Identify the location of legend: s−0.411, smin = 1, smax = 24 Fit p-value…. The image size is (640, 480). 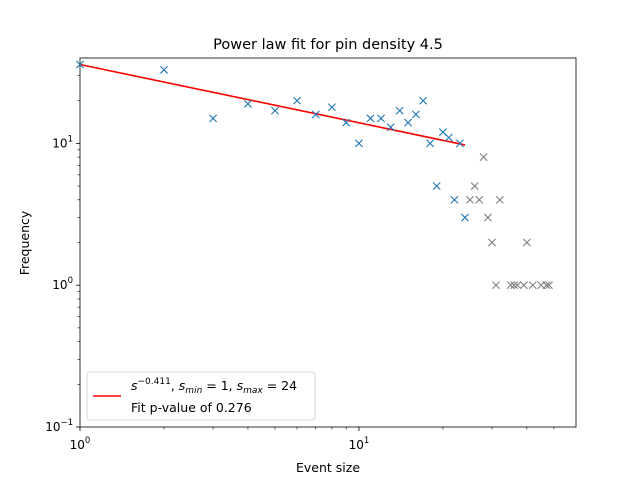
(201, 396).